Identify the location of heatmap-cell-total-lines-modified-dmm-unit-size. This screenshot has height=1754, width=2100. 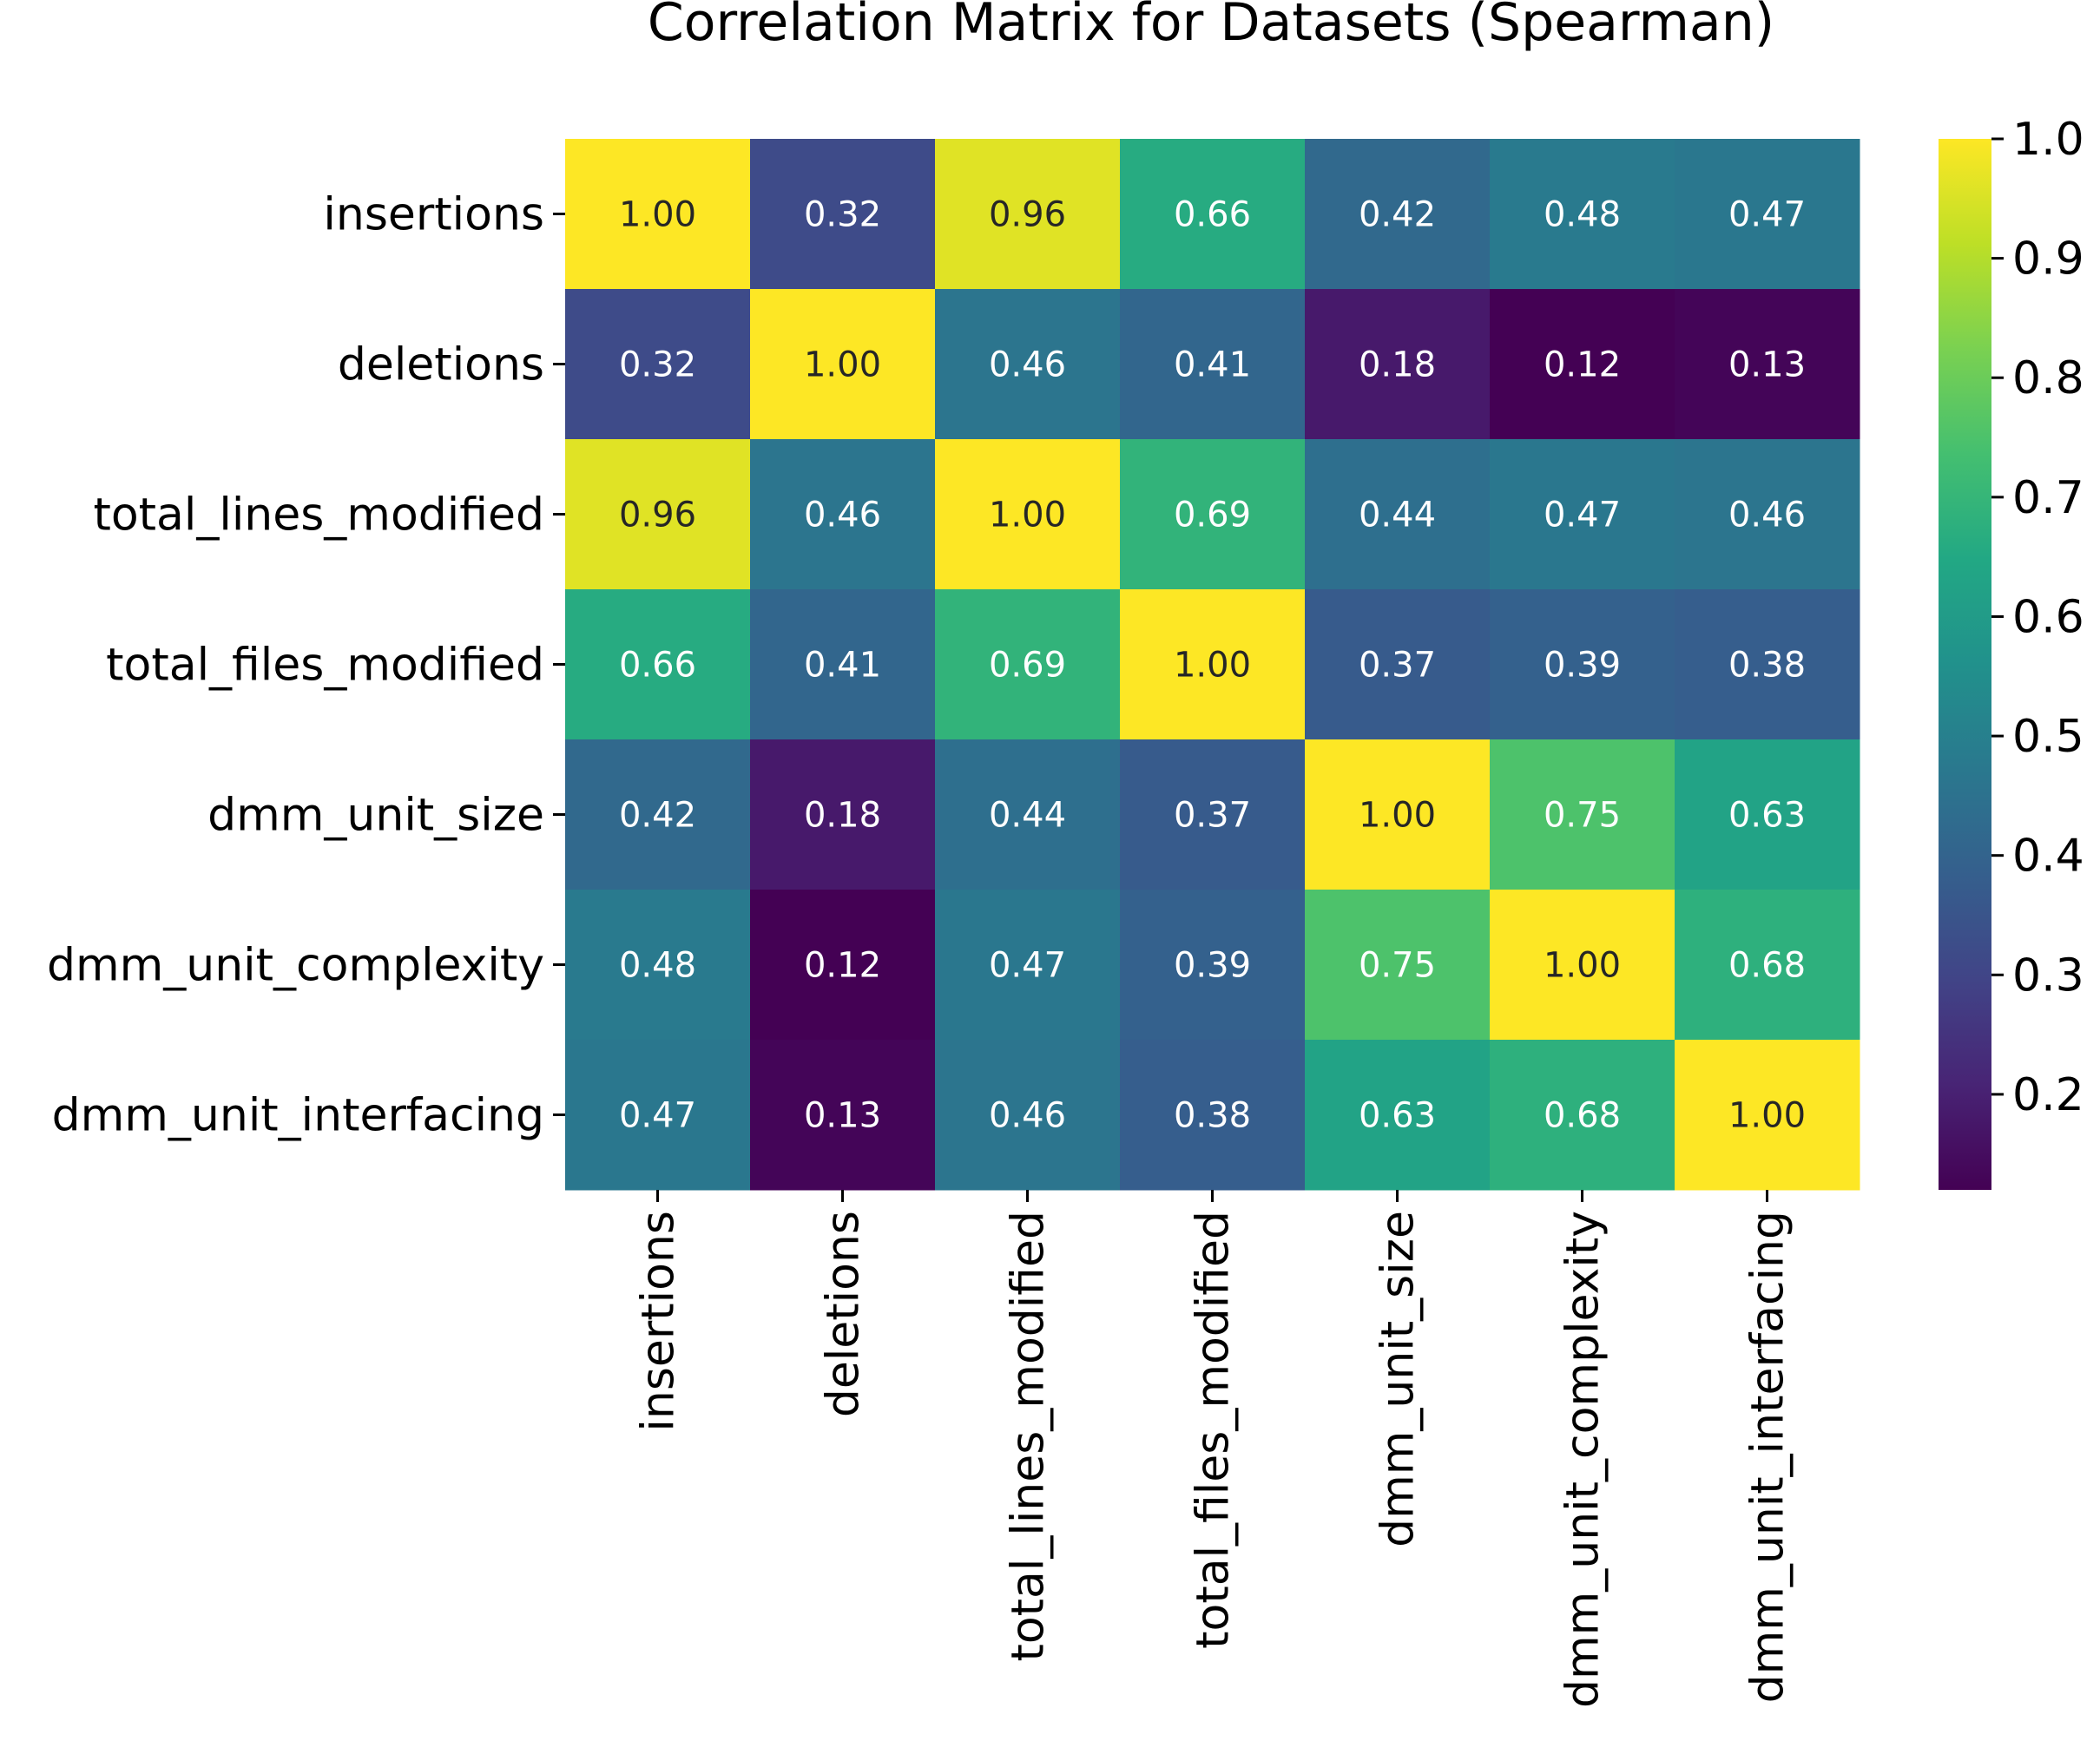
(1398, 515).